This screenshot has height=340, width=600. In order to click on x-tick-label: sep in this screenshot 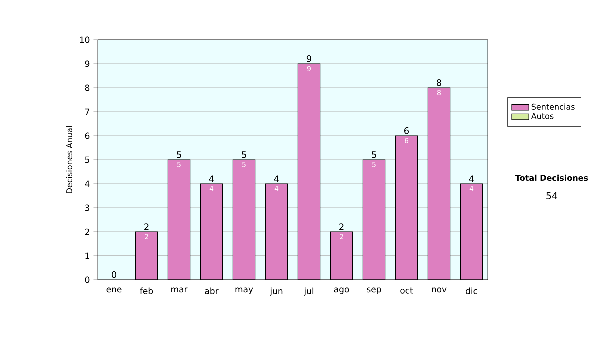, I will do `click(374, 291)`.